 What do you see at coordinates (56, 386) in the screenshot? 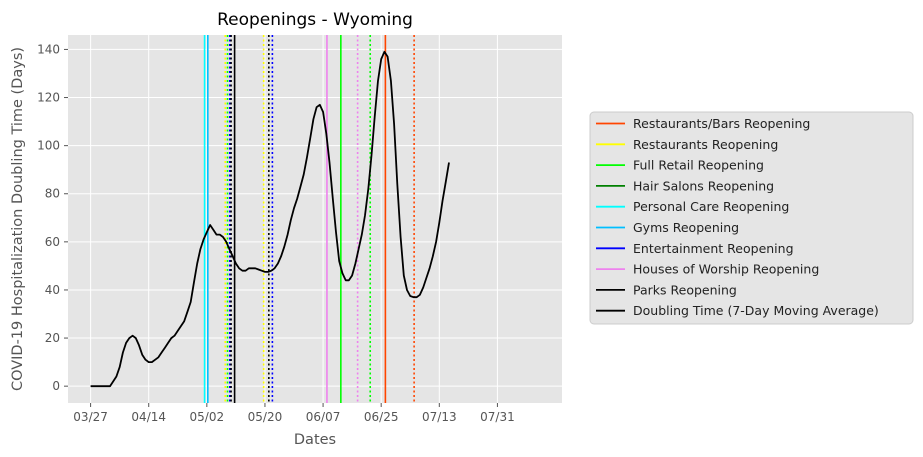
I see `y-tick-label: 0` at bounding box center [56, 386].